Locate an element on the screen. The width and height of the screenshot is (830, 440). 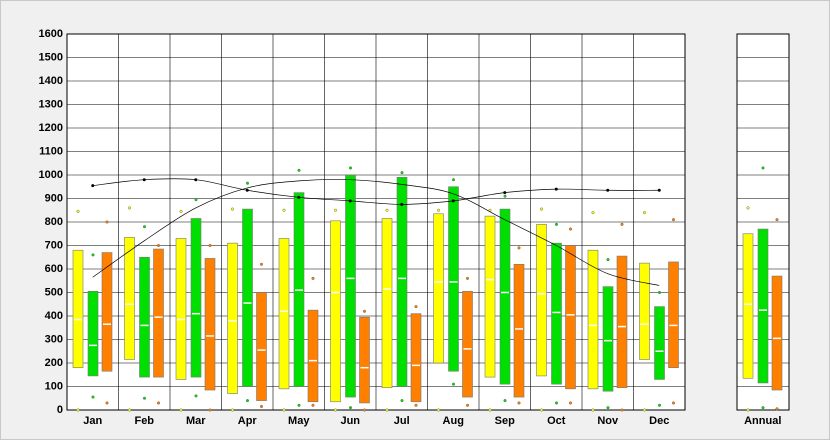
x-tick-label: Aug is located at coordinates (453, 421).